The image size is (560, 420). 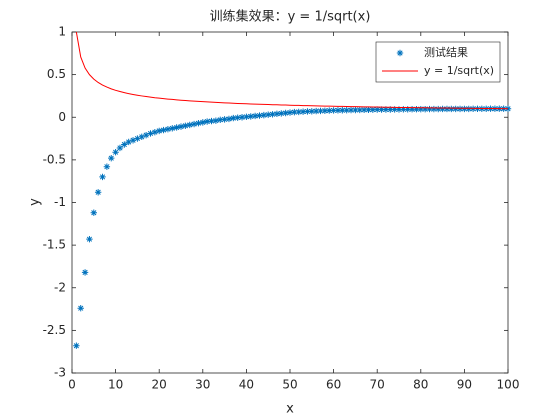 I want to click on legend-box, so click(x=438, y=62).